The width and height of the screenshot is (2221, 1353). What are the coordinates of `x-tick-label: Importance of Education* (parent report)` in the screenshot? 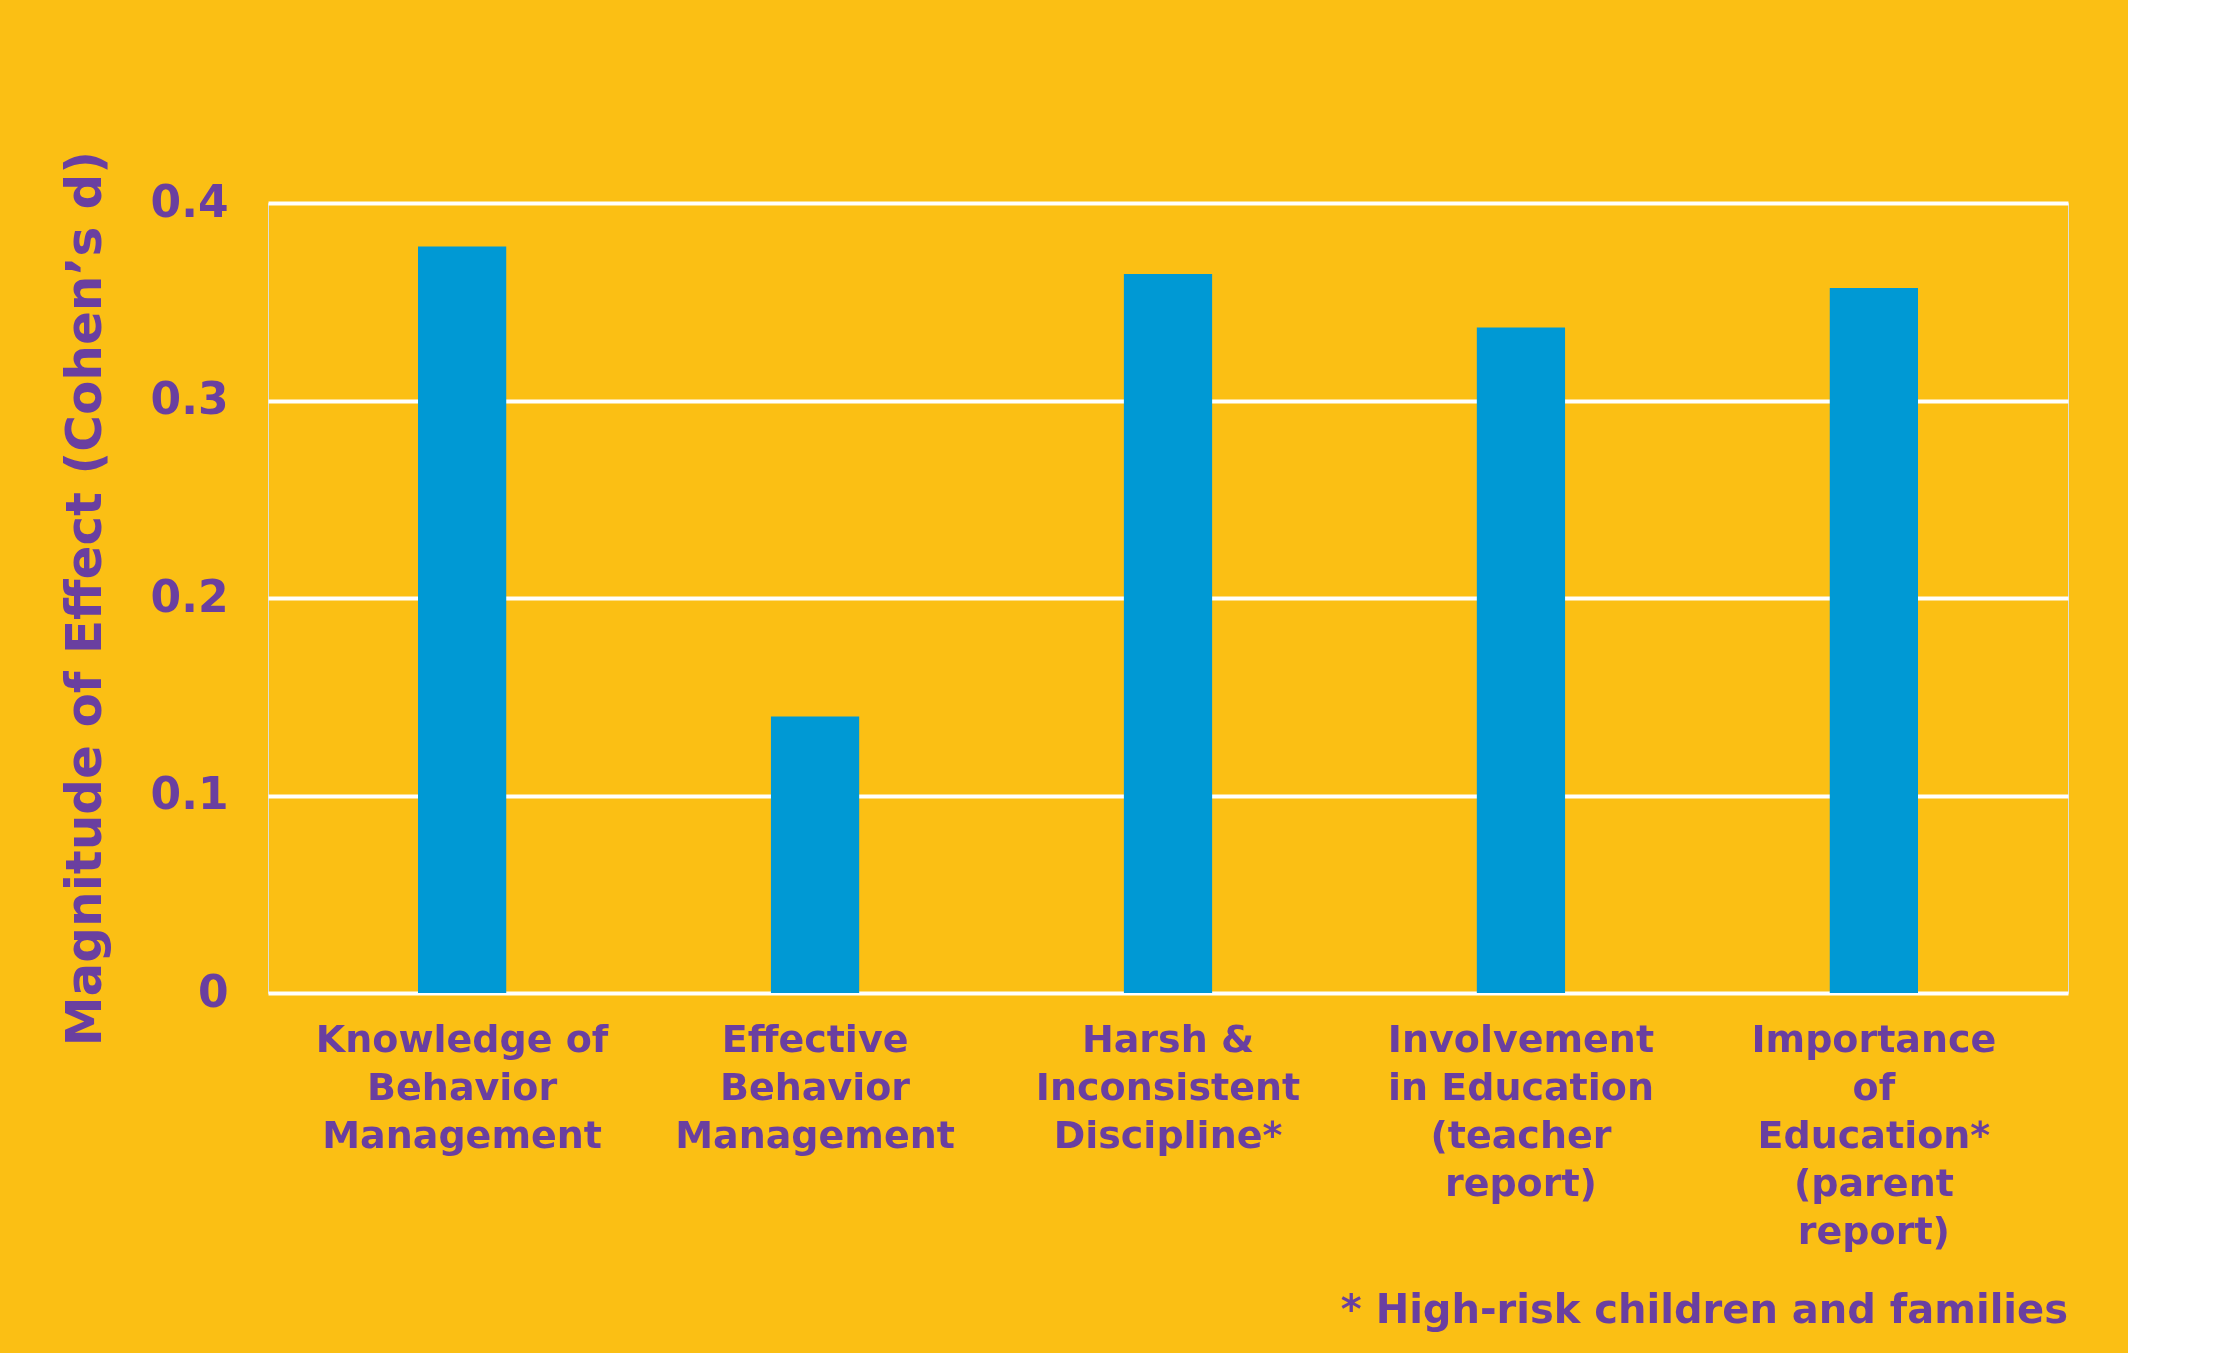 It's located at (1874, 1134).